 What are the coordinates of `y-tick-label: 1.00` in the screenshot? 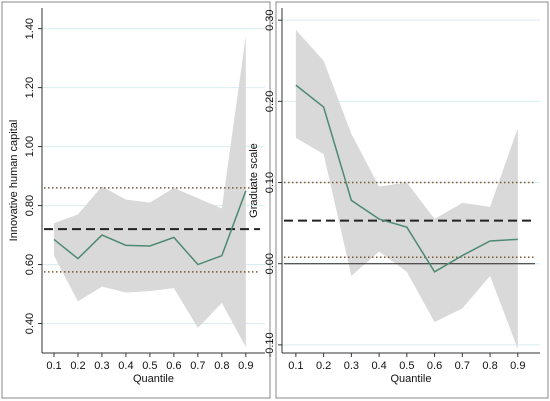 It's located at (30, 146).